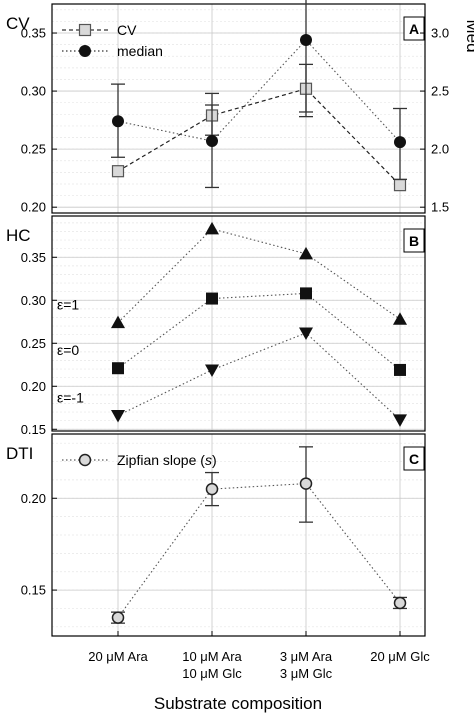 The height and width of the screenshot is (718, 474). What do you see at coordinates (238, 703) in the screenshot?
I see `x-axis-label: Substrate composition` at bounding box center [238, 703].